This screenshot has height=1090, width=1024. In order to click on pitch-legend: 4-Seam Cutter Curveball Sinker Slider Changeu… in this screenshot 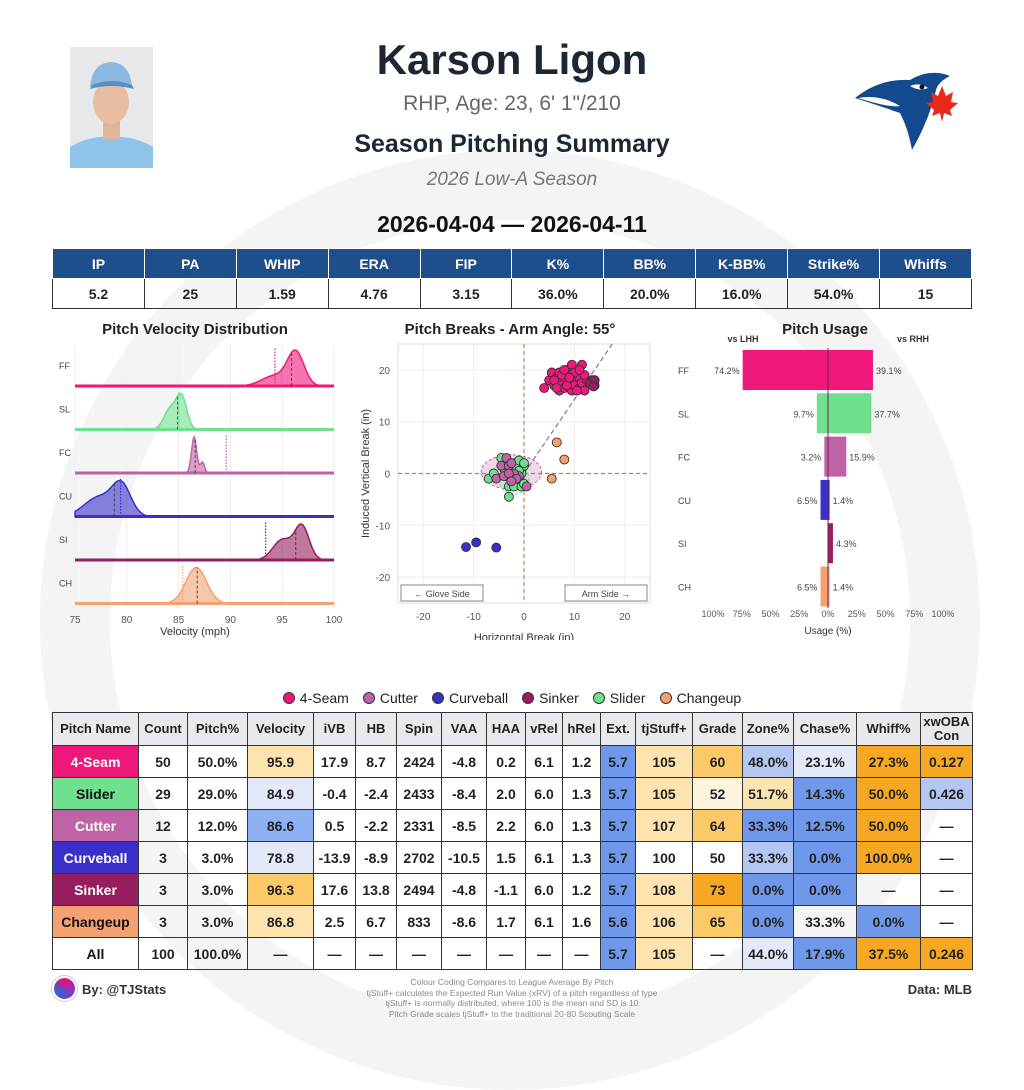, I will do `click(512, 698)`.